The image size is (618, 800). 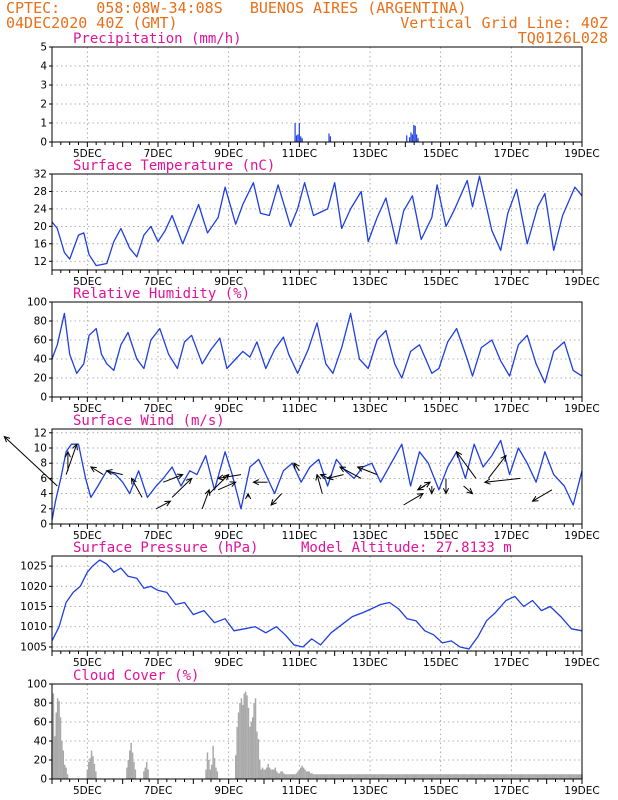 What do you see at coordinates (158, 791) in the screenshot?
I see `xtick-label-cloud-1: 7DEC` at bounding box center [158, 791].